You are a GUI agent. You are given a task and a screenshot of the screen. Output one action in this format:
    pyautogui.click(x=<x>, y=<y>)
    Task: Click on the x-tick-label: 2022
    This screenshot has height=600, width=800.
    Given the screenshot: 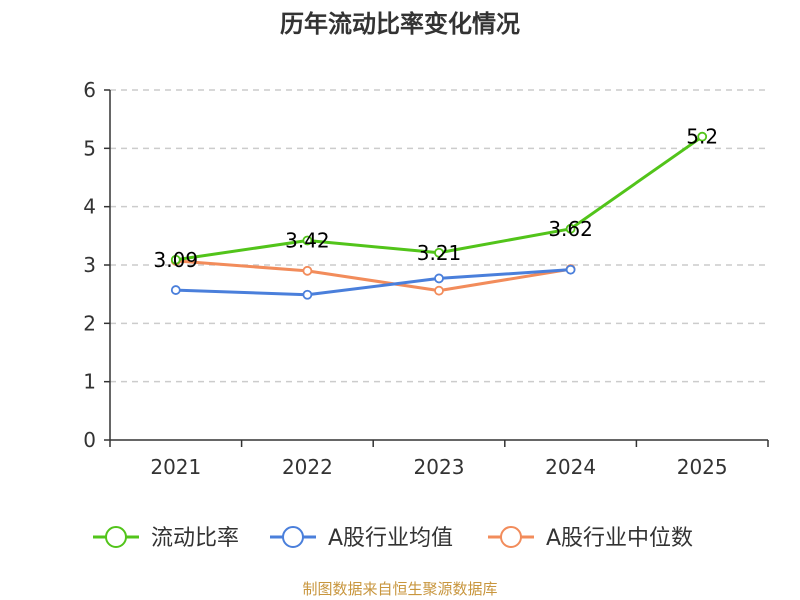 What is the action you would take?
    pyautogui.click(x=307, y=467)
    